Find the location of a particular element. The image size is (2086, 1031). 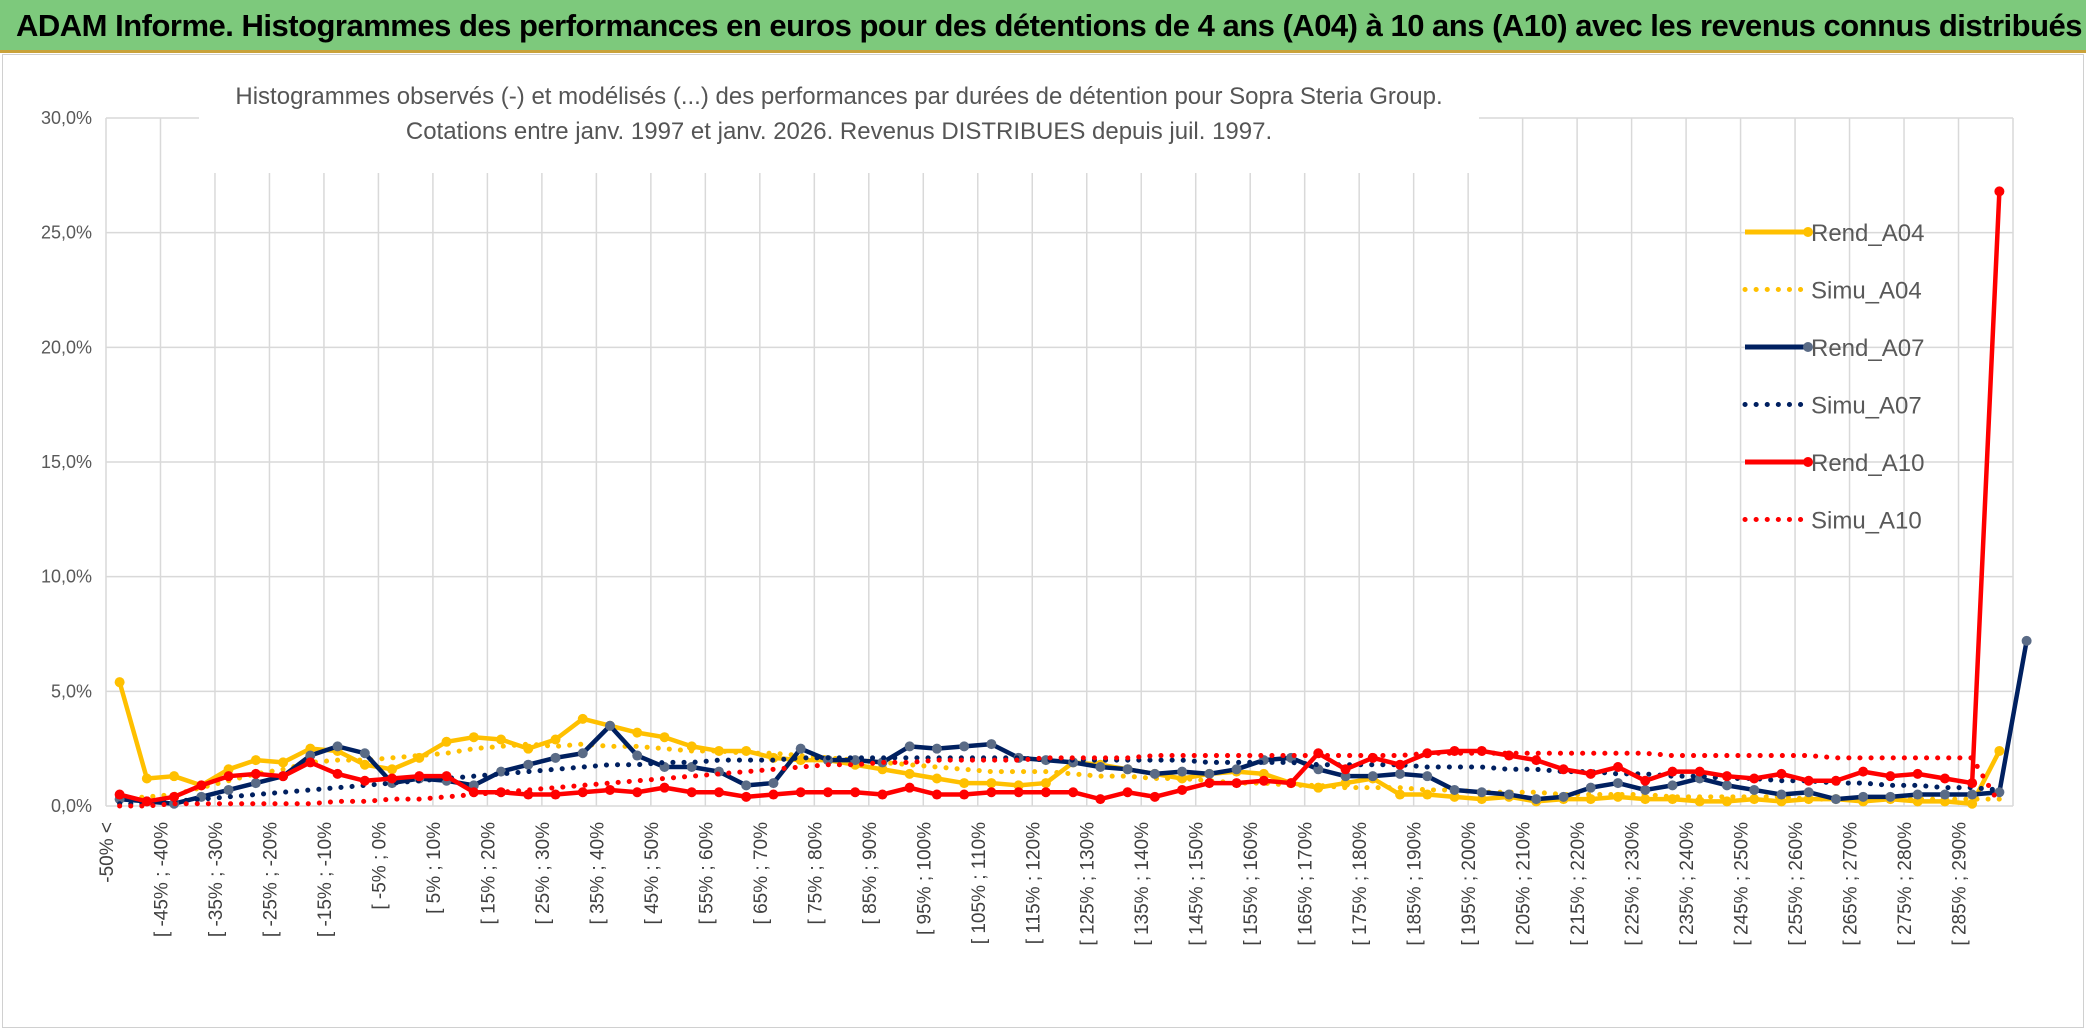

x-tick-label: [ 225% ; 230% is located at coordinates (1633, 884).